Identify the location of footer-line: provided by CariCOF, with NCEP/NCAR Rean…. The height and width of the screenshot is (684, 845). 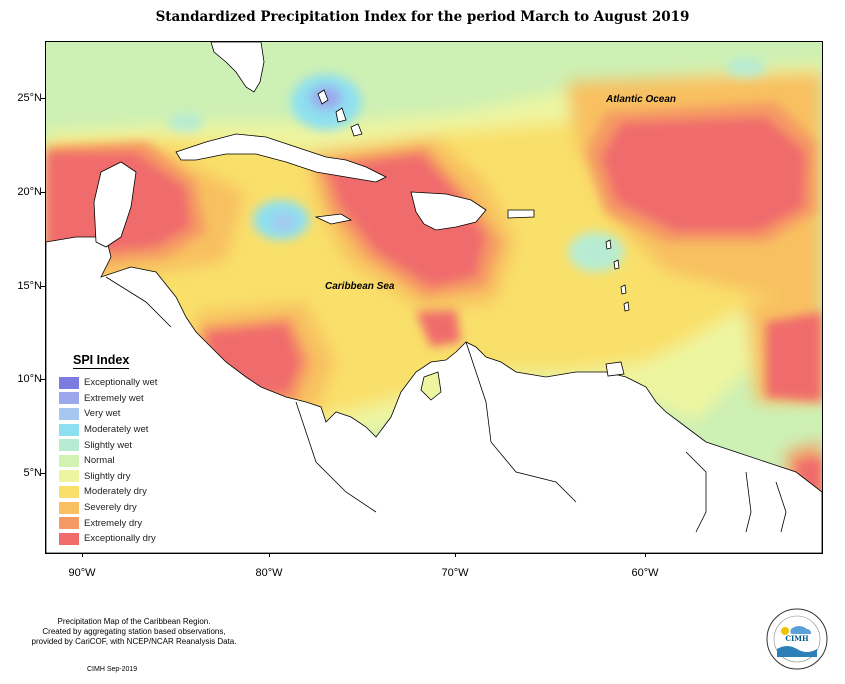
(134, 641).